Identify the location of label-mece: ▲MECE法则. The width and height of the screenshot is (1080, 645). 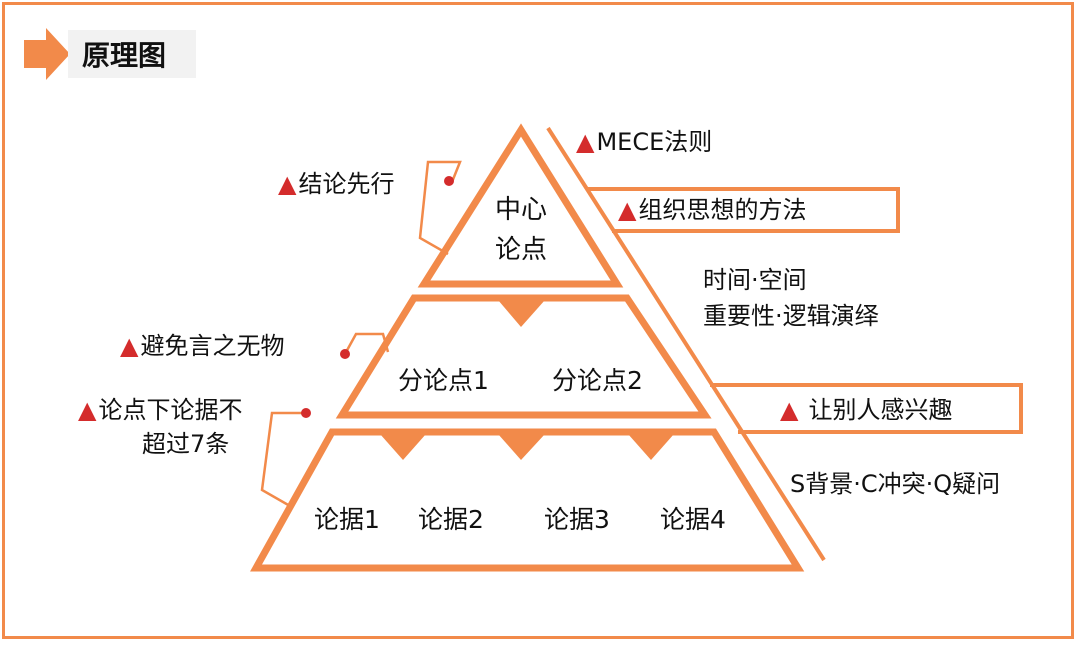
(644, 142).